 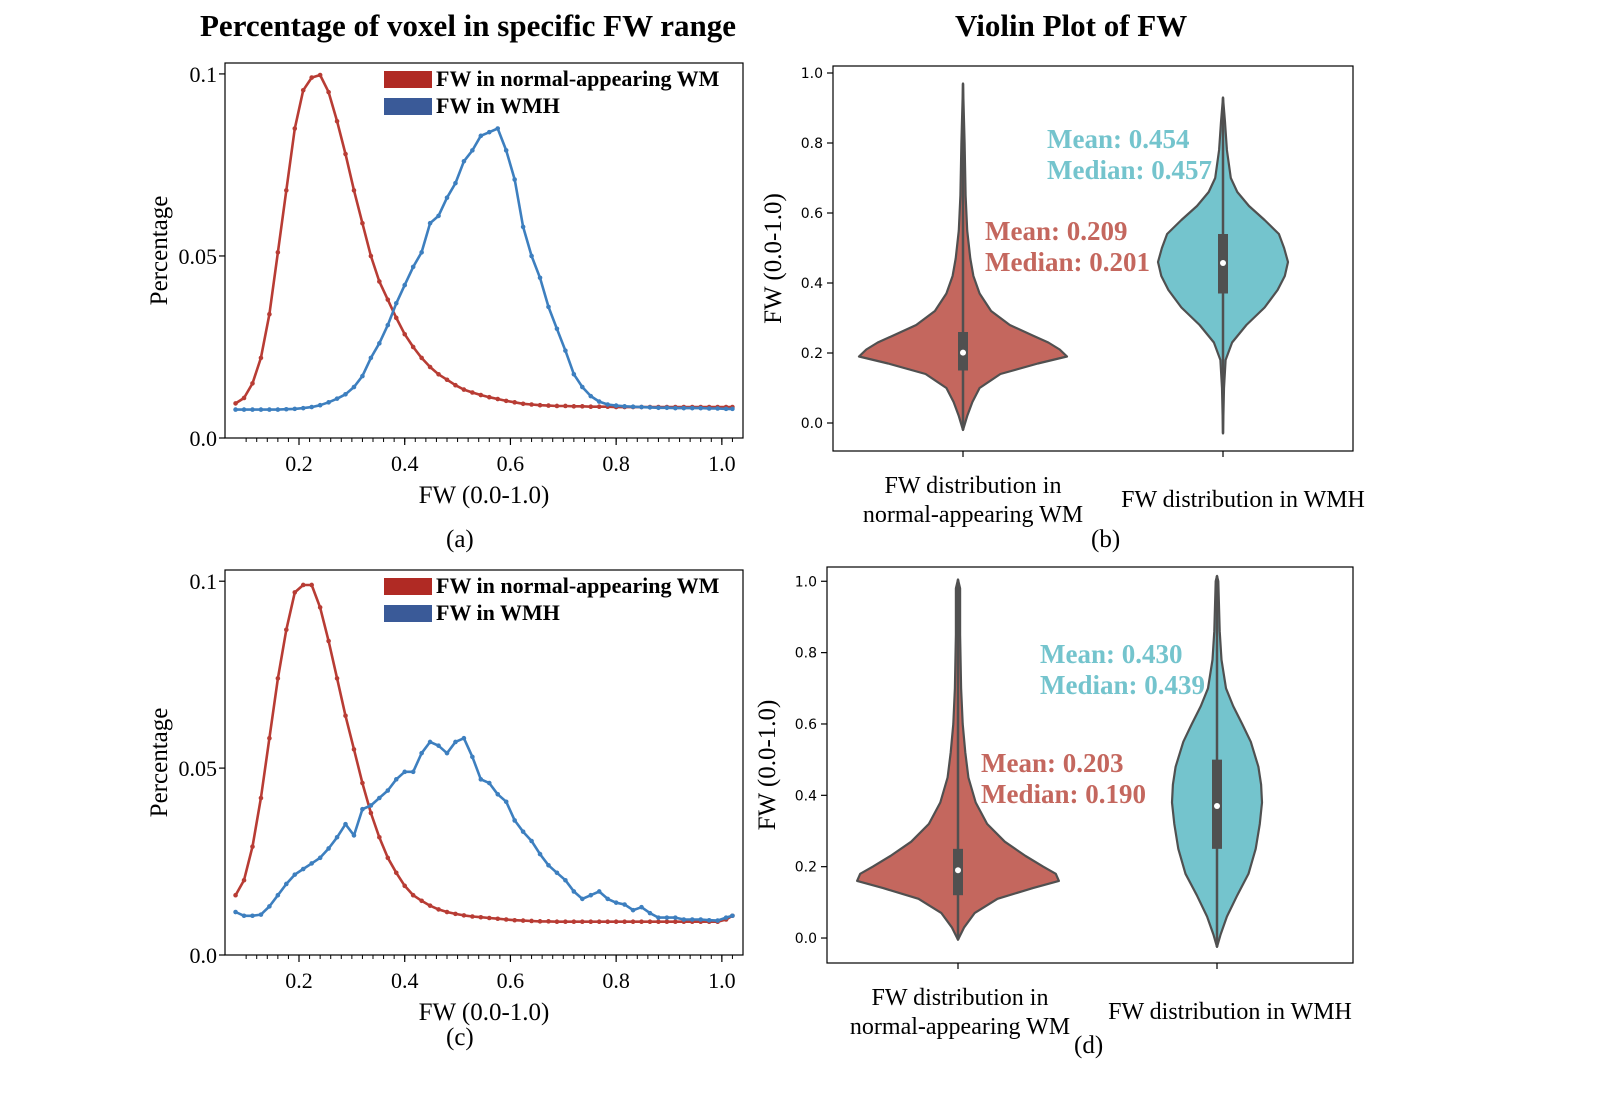 I want to click on panel-3-annotation-median-0: Median: 0.439, so click(x=1122, y=685).